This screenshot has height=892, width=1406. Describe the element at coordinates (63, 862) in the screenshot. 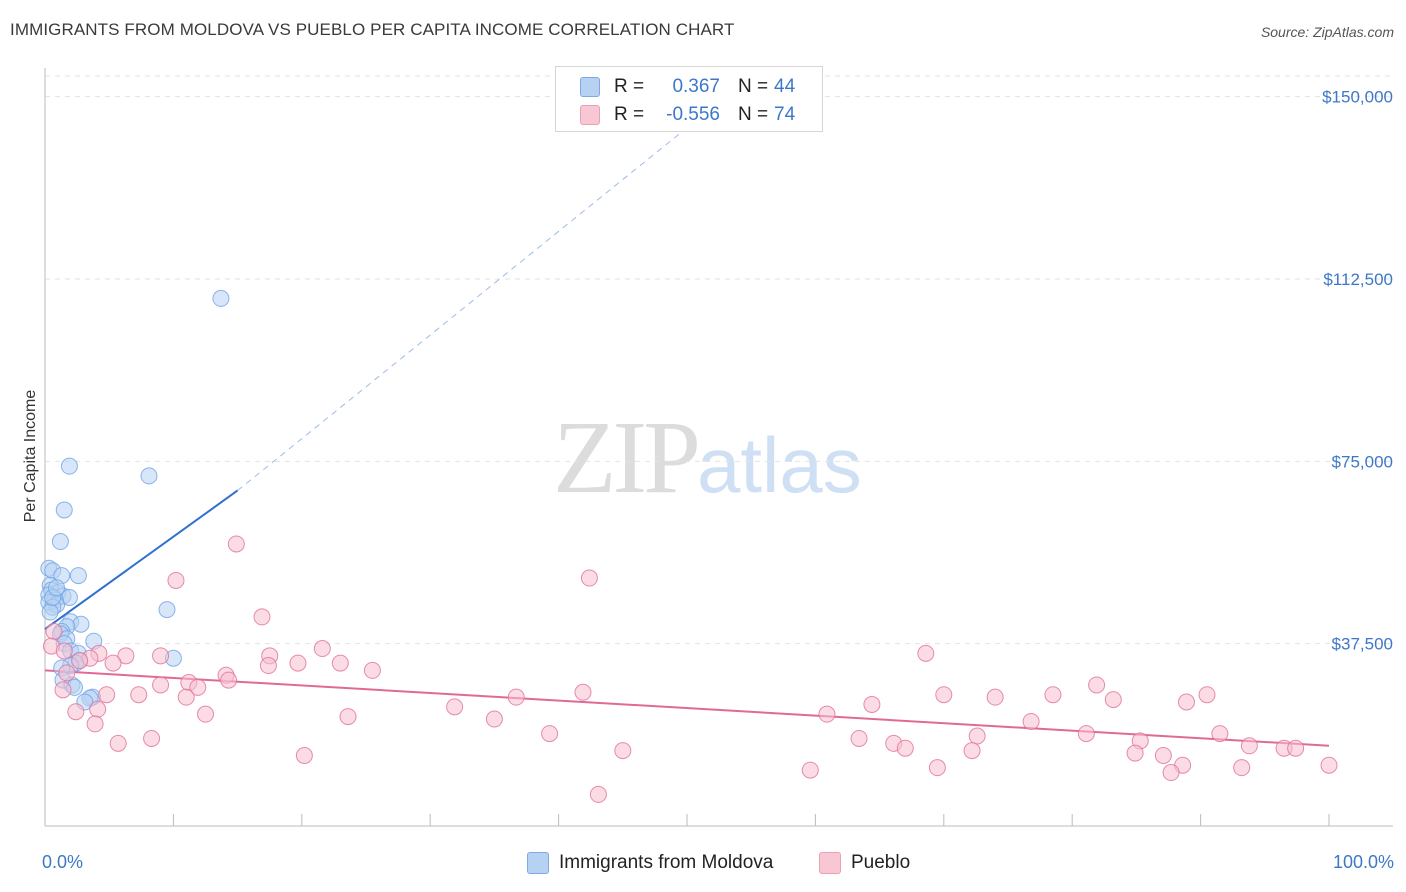

I see `x-axis-min-label: 0.0%` at that location.